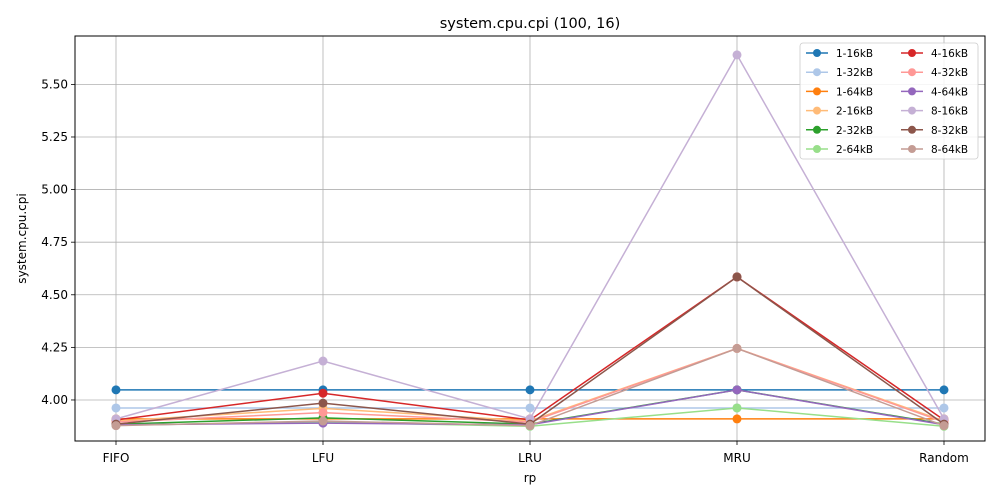  I want to click on legend-label: 1-64kB, so click(854, 92).